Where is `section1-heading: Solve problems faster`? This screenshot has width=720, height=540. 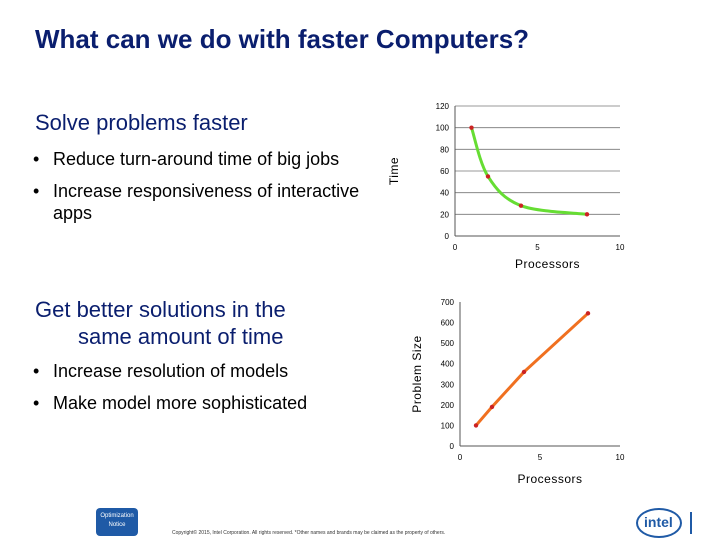 section1-heading: Solve problems faster is located at coordinates (141, 122).